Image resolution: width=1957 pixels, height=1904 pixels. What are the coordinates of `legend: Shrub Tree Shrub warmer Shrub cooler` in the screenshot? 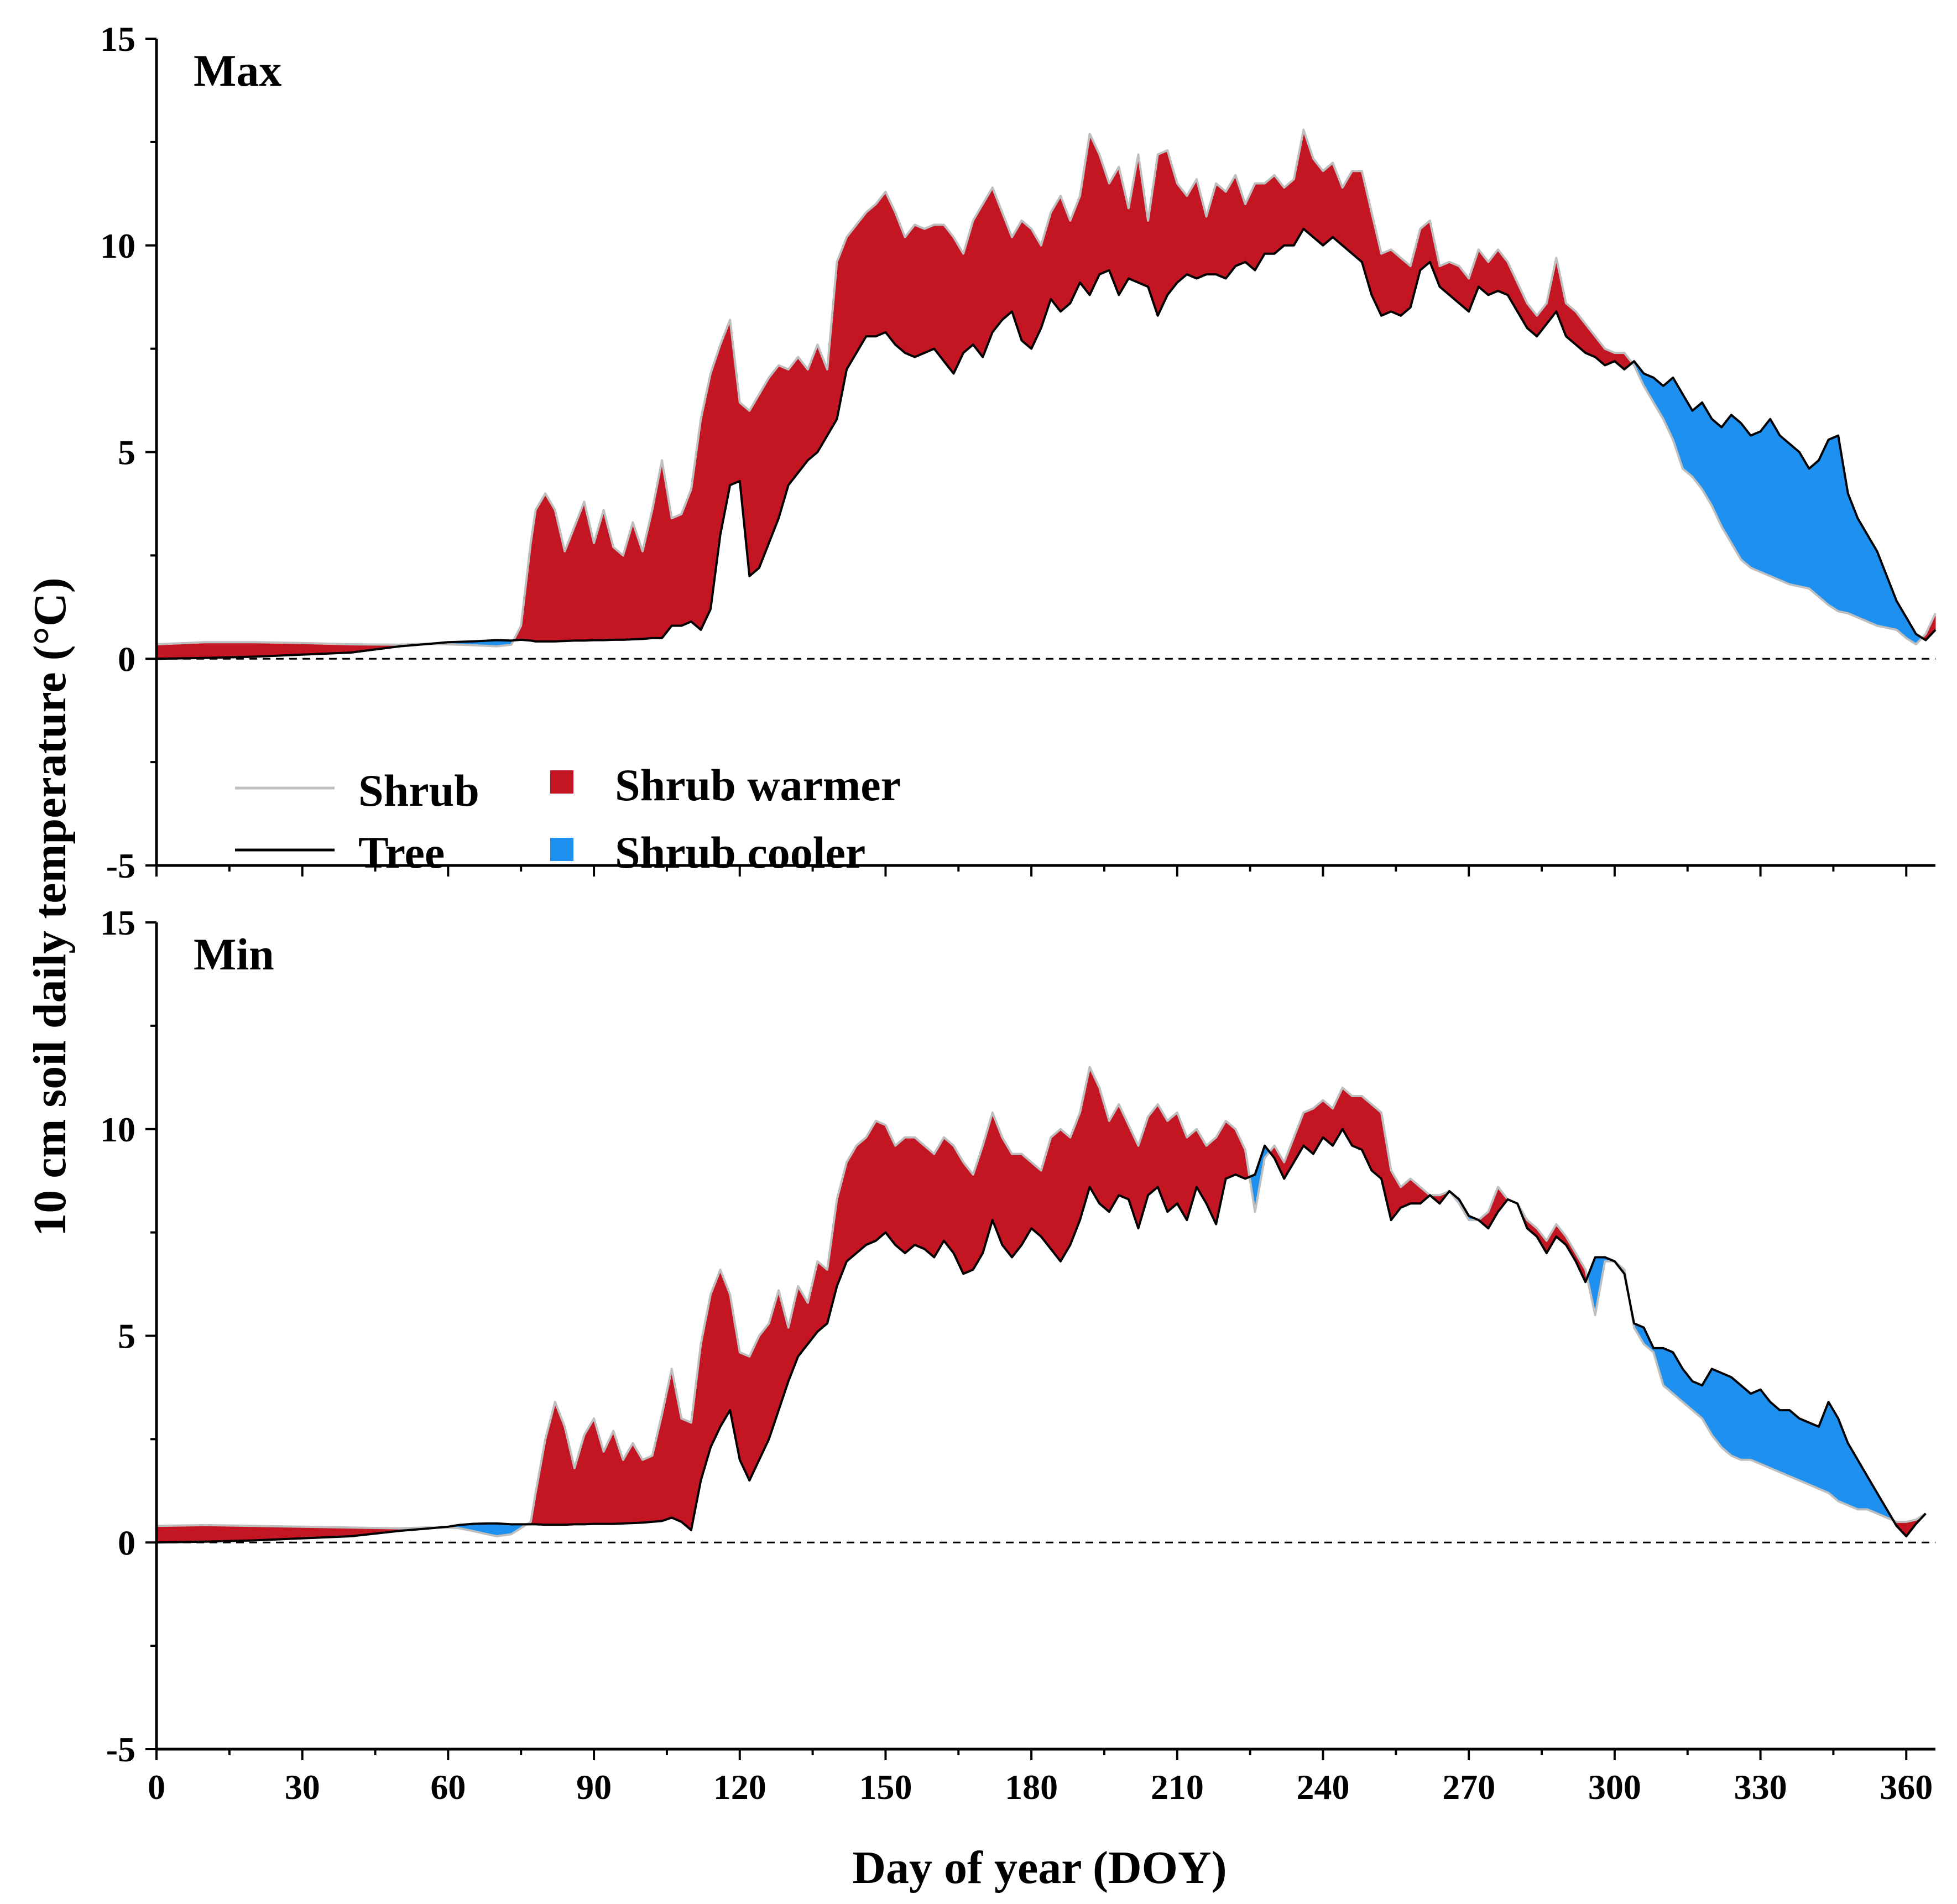 It's located at (568, 819).